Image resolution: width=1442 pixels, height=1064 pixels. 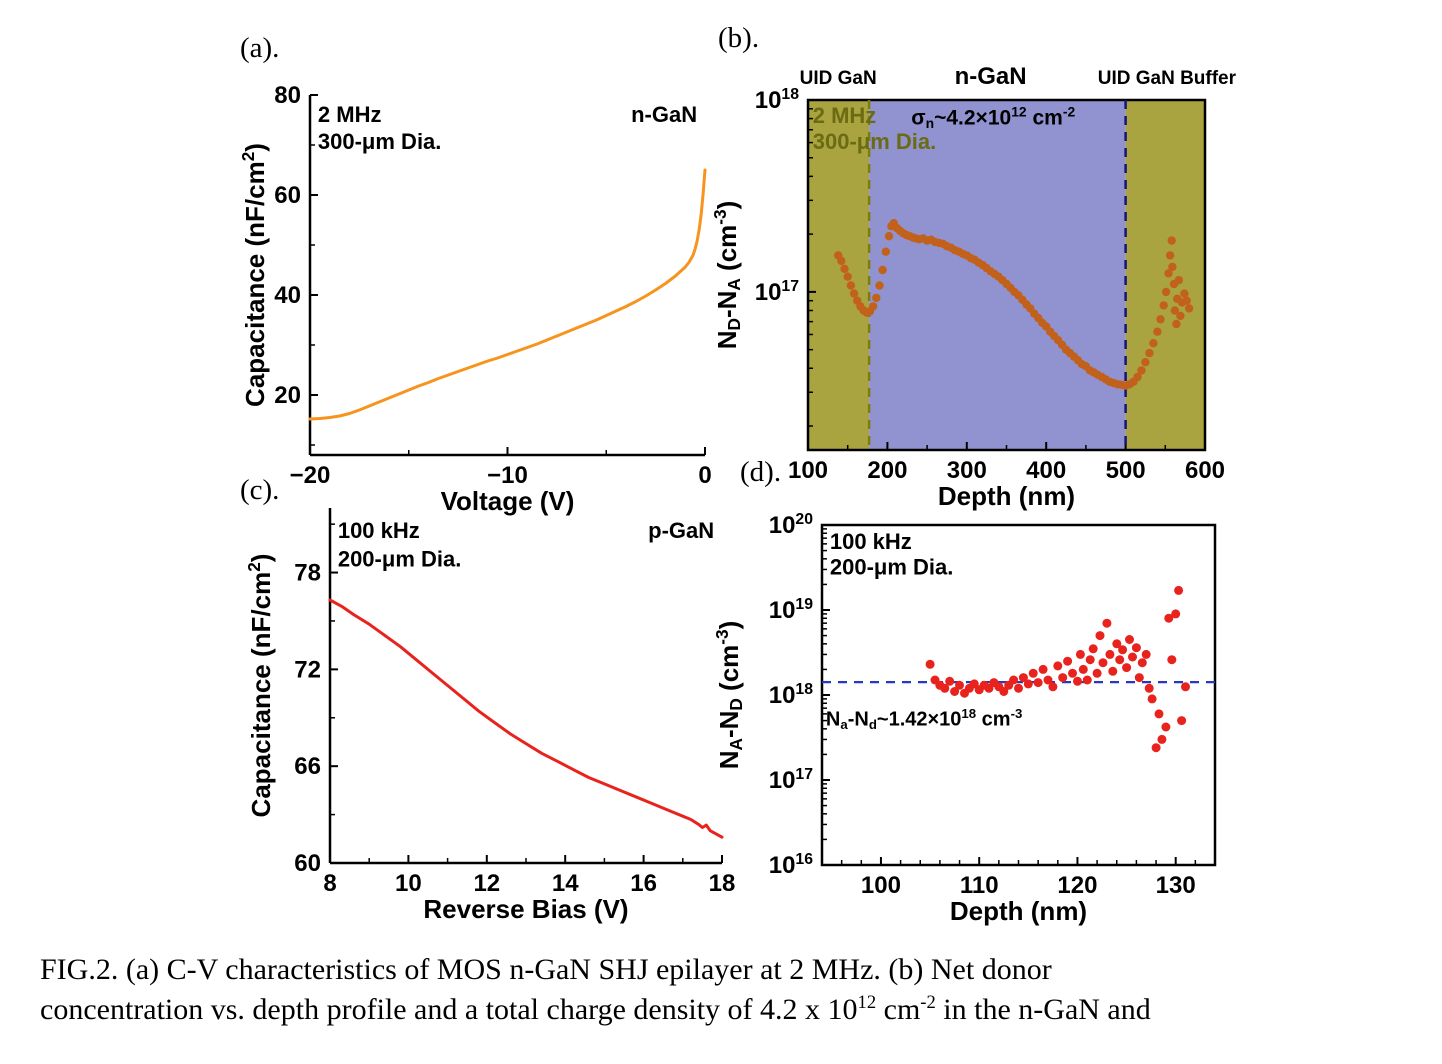 What do you see at coordinates (704, 475) in the screenshot?
I see `svg-text: 0` at bounding box center [704, 475].